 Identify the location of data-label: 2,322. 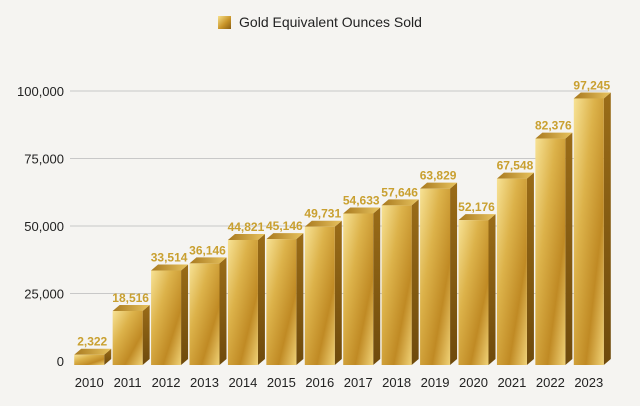
(92, 342).